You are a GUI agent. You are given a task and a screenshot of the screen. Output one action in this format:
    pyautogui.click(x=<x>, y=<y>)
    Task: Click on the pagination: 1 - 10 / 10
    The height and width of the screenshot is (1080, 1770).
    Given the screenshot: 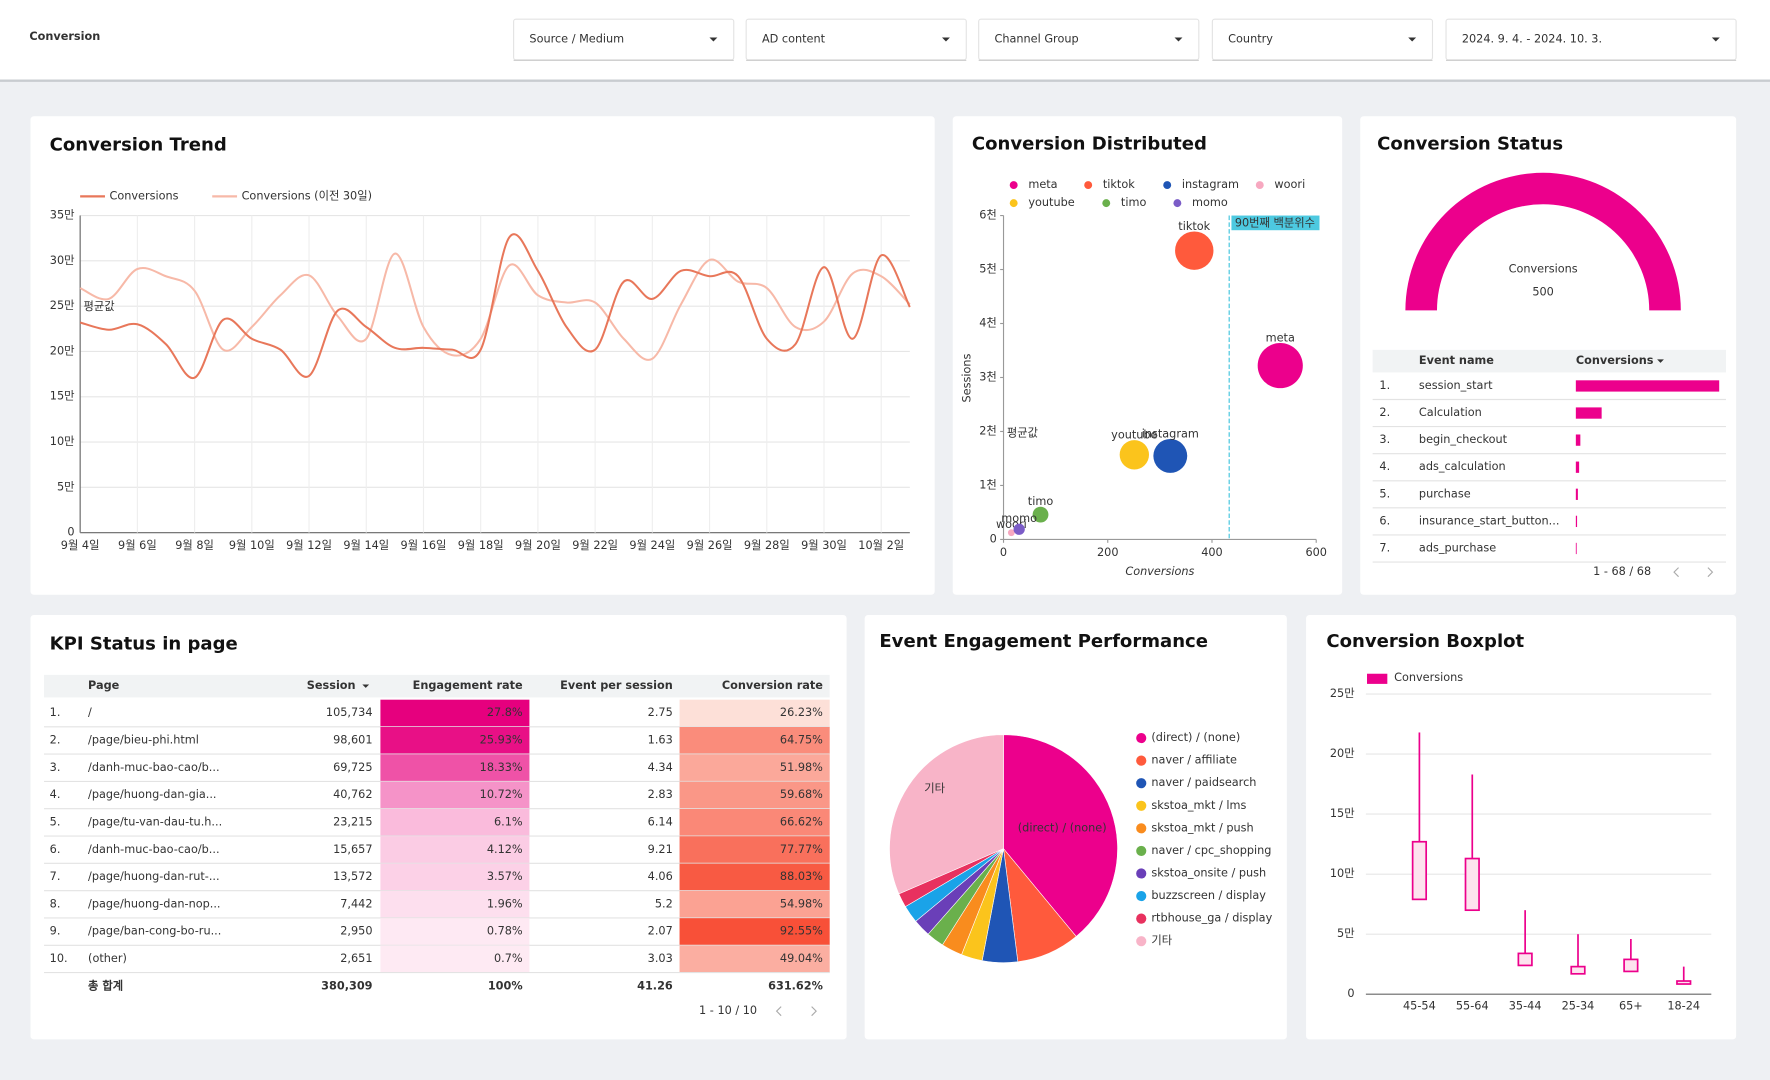 What is the action you would take?
    pyautogui.click(x=728, y=1010)
    